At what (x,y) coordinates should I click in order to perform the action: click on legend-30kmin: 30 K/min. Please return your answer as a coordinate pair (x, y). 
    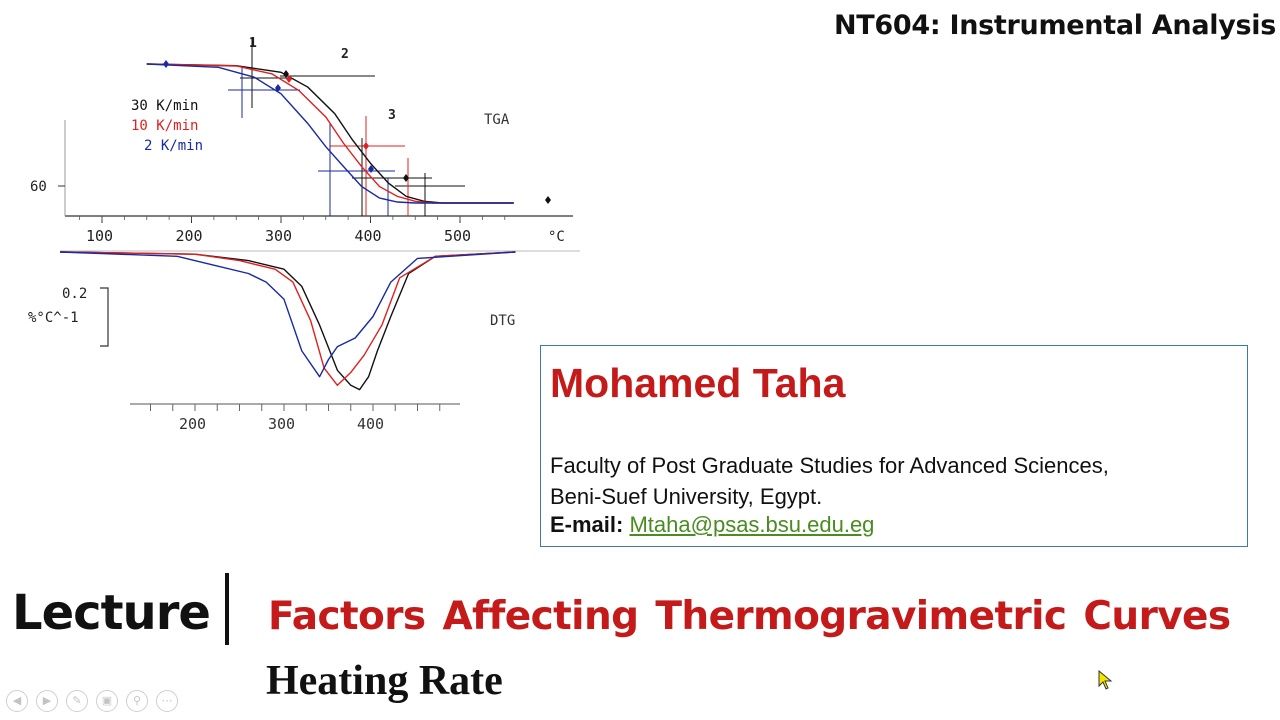
    Looking at the image, I should click on (164, 106).